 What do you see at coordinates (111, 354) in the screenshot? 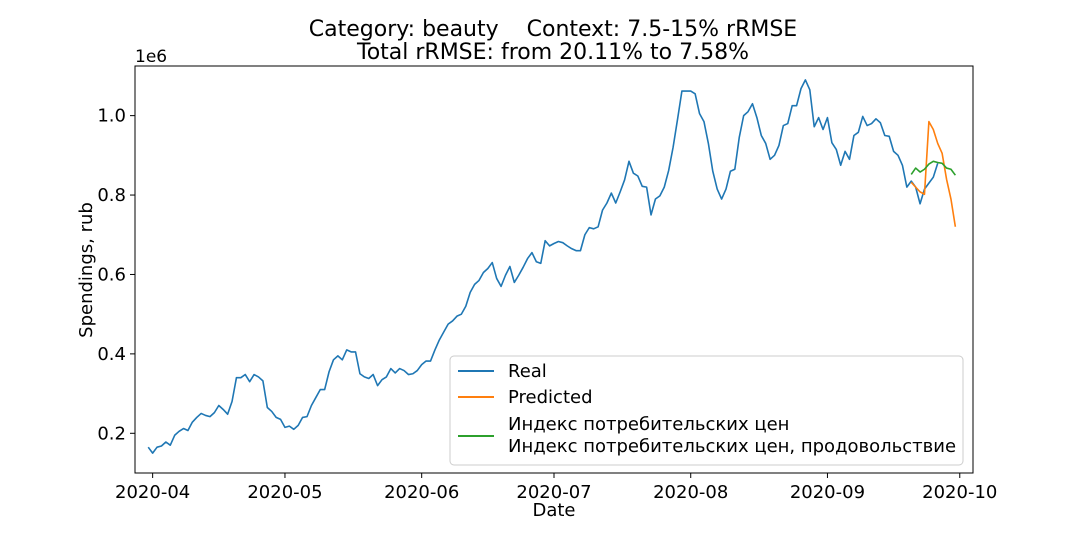
I see `y-tick-label: 0.4` at bounding box center [111, 354].